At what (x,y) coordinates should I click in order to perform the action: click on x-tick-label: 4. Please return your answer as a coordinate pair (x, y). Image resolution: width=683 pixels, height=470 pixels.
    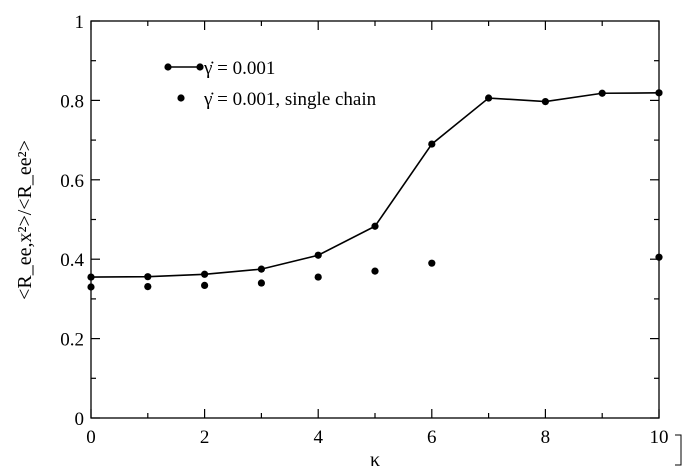
    Looking at the image, I should click on (318, 437).